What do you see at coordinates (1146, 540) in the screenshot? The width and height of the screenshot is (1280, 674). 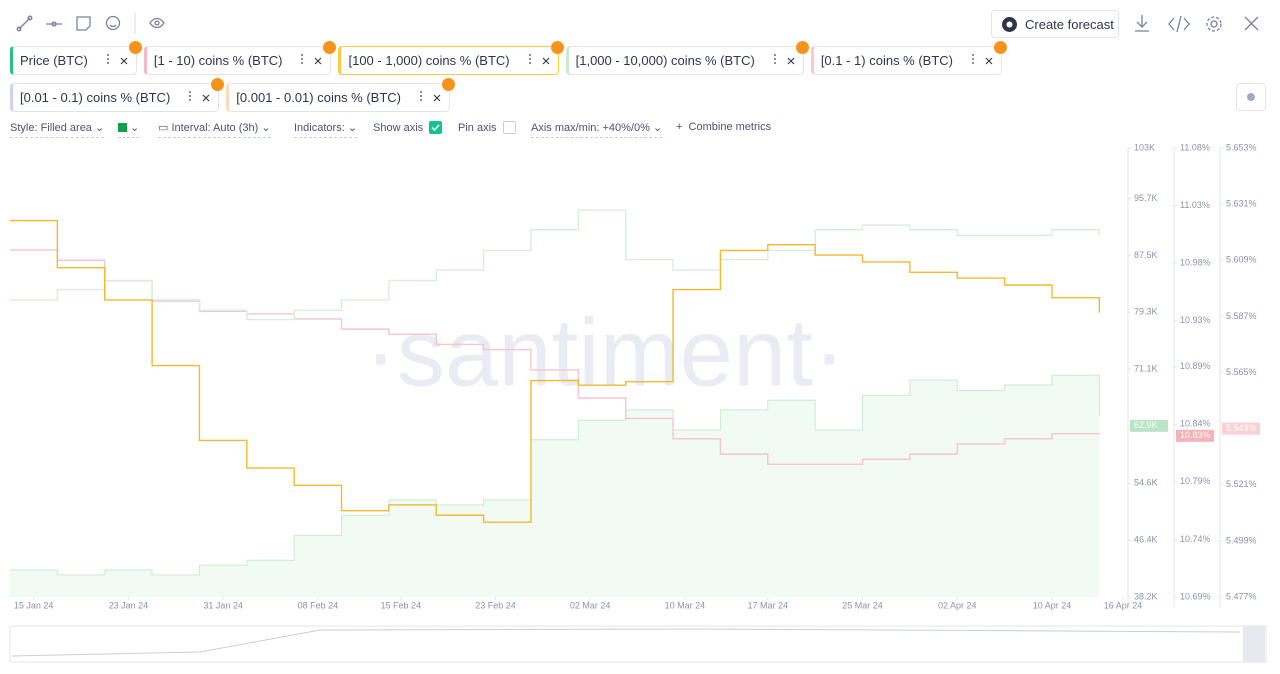 I see `y-tick-label: 46.4K` at bounding box center [1146, 540].